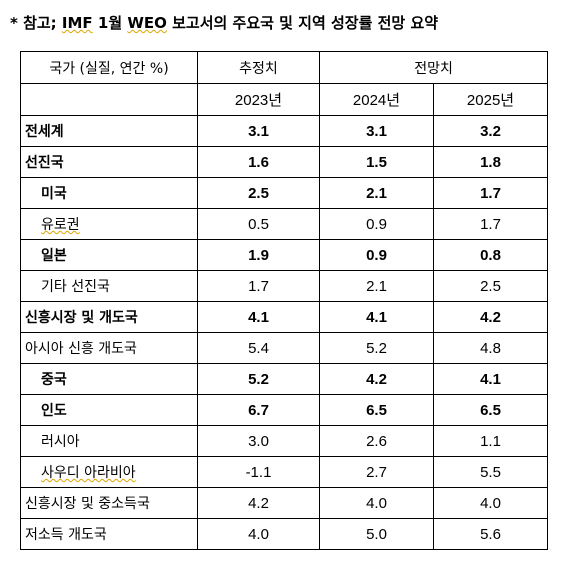 This screenshot has width=569, height=581. I want to click on value-2024: 4.1, so click(376, 317).